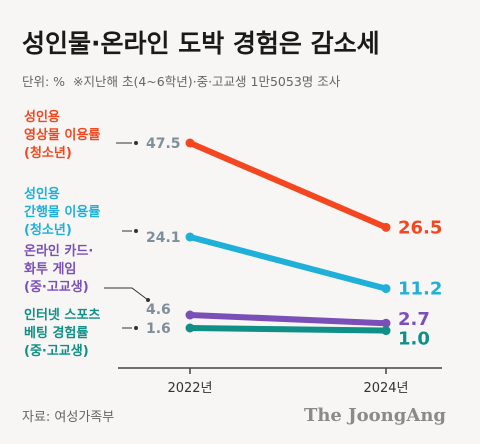 The image size is (480, 444). What do you see at coordinates (201, 43) in the screenshot?
I see `chart-title: 성인물·온라인 도박 경험은 감소세` at bounding box center [201, 43].